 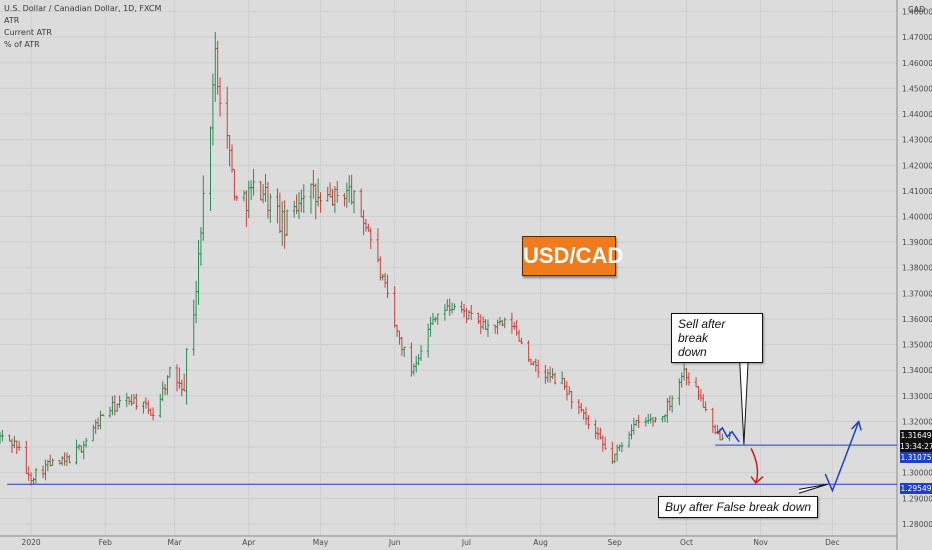 What do you see at coordinates (856, 425) in the screenshot?
I see `forecast-up-arrowhead` at bounding box center [856, 425].